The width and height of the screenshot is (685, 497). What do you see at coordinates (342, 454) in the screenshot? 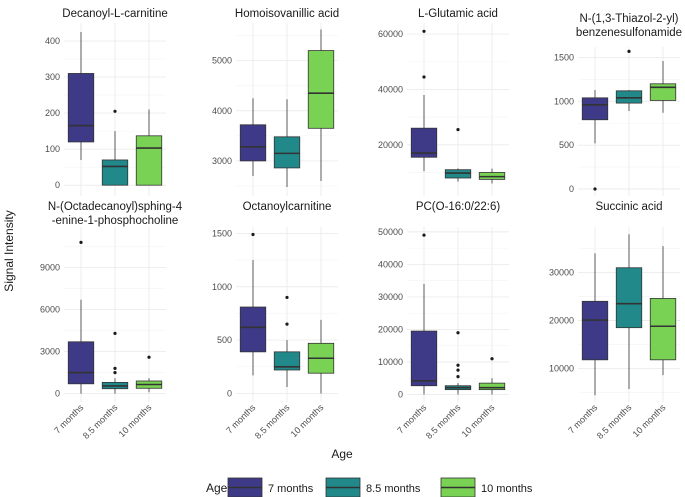
I see `x-axis-label: Age` at bounding box center [342, 454].